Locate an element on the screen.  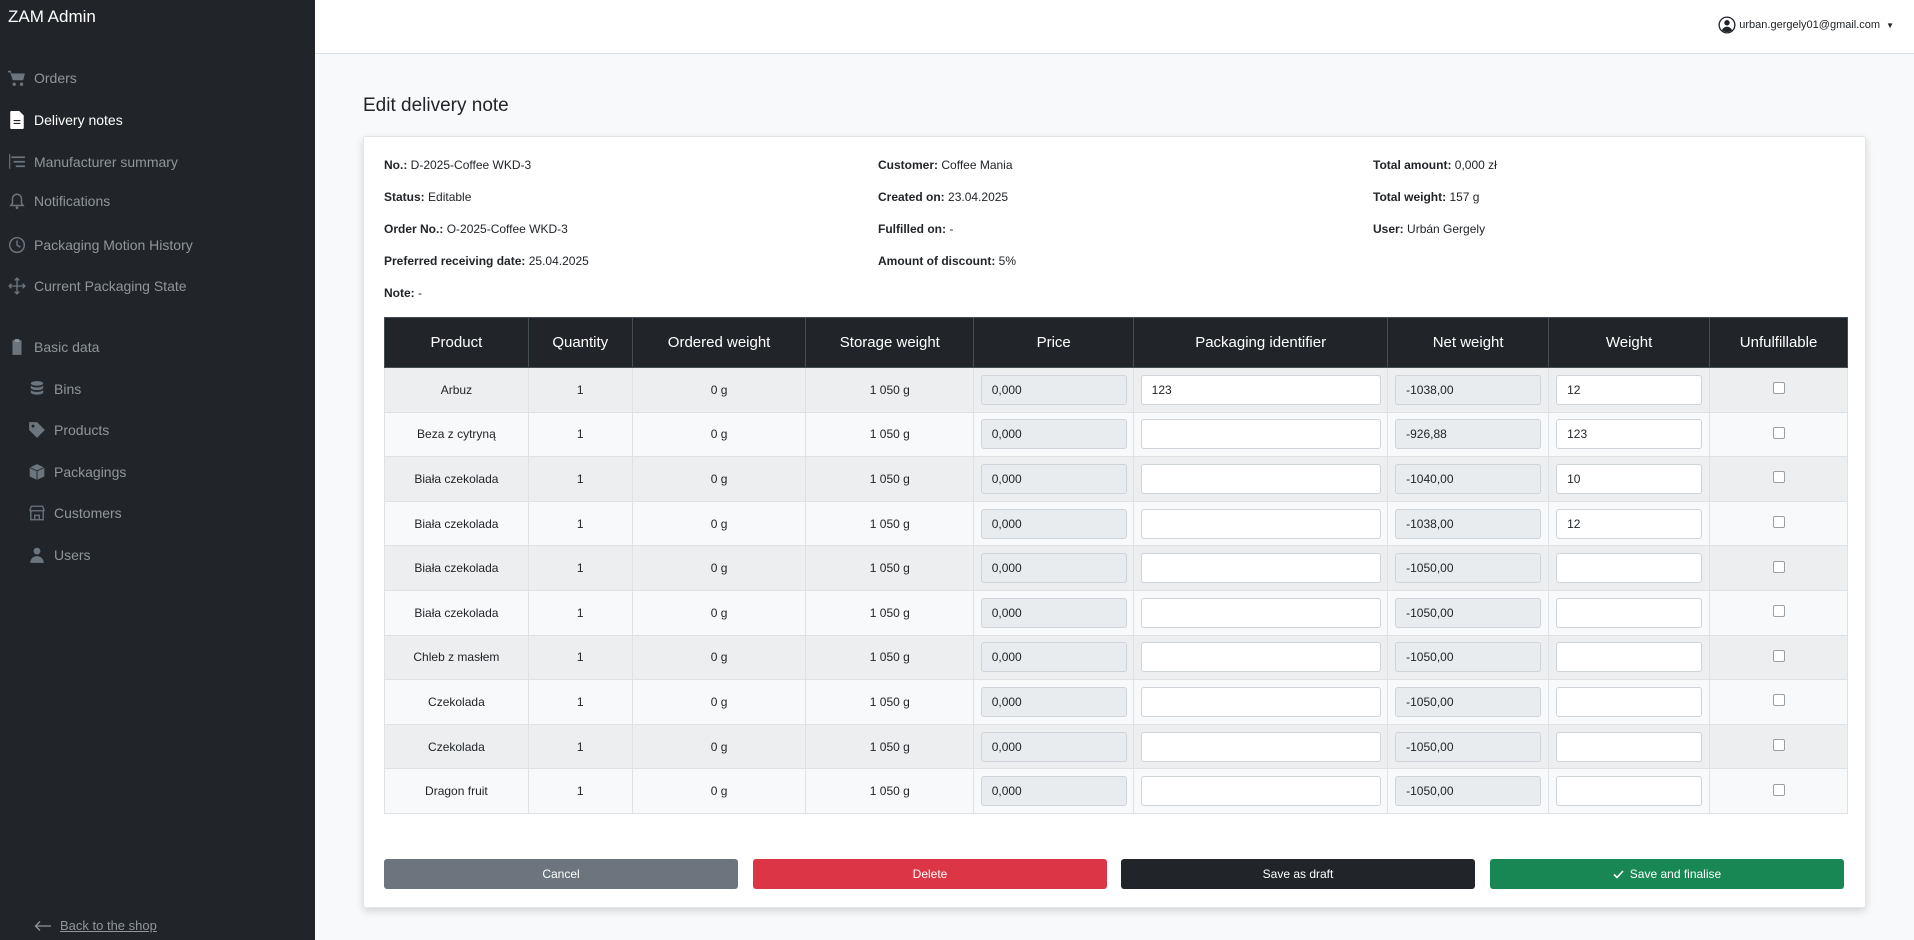
sidebar-item-orders: Orders is located at coordinates (42, 78).